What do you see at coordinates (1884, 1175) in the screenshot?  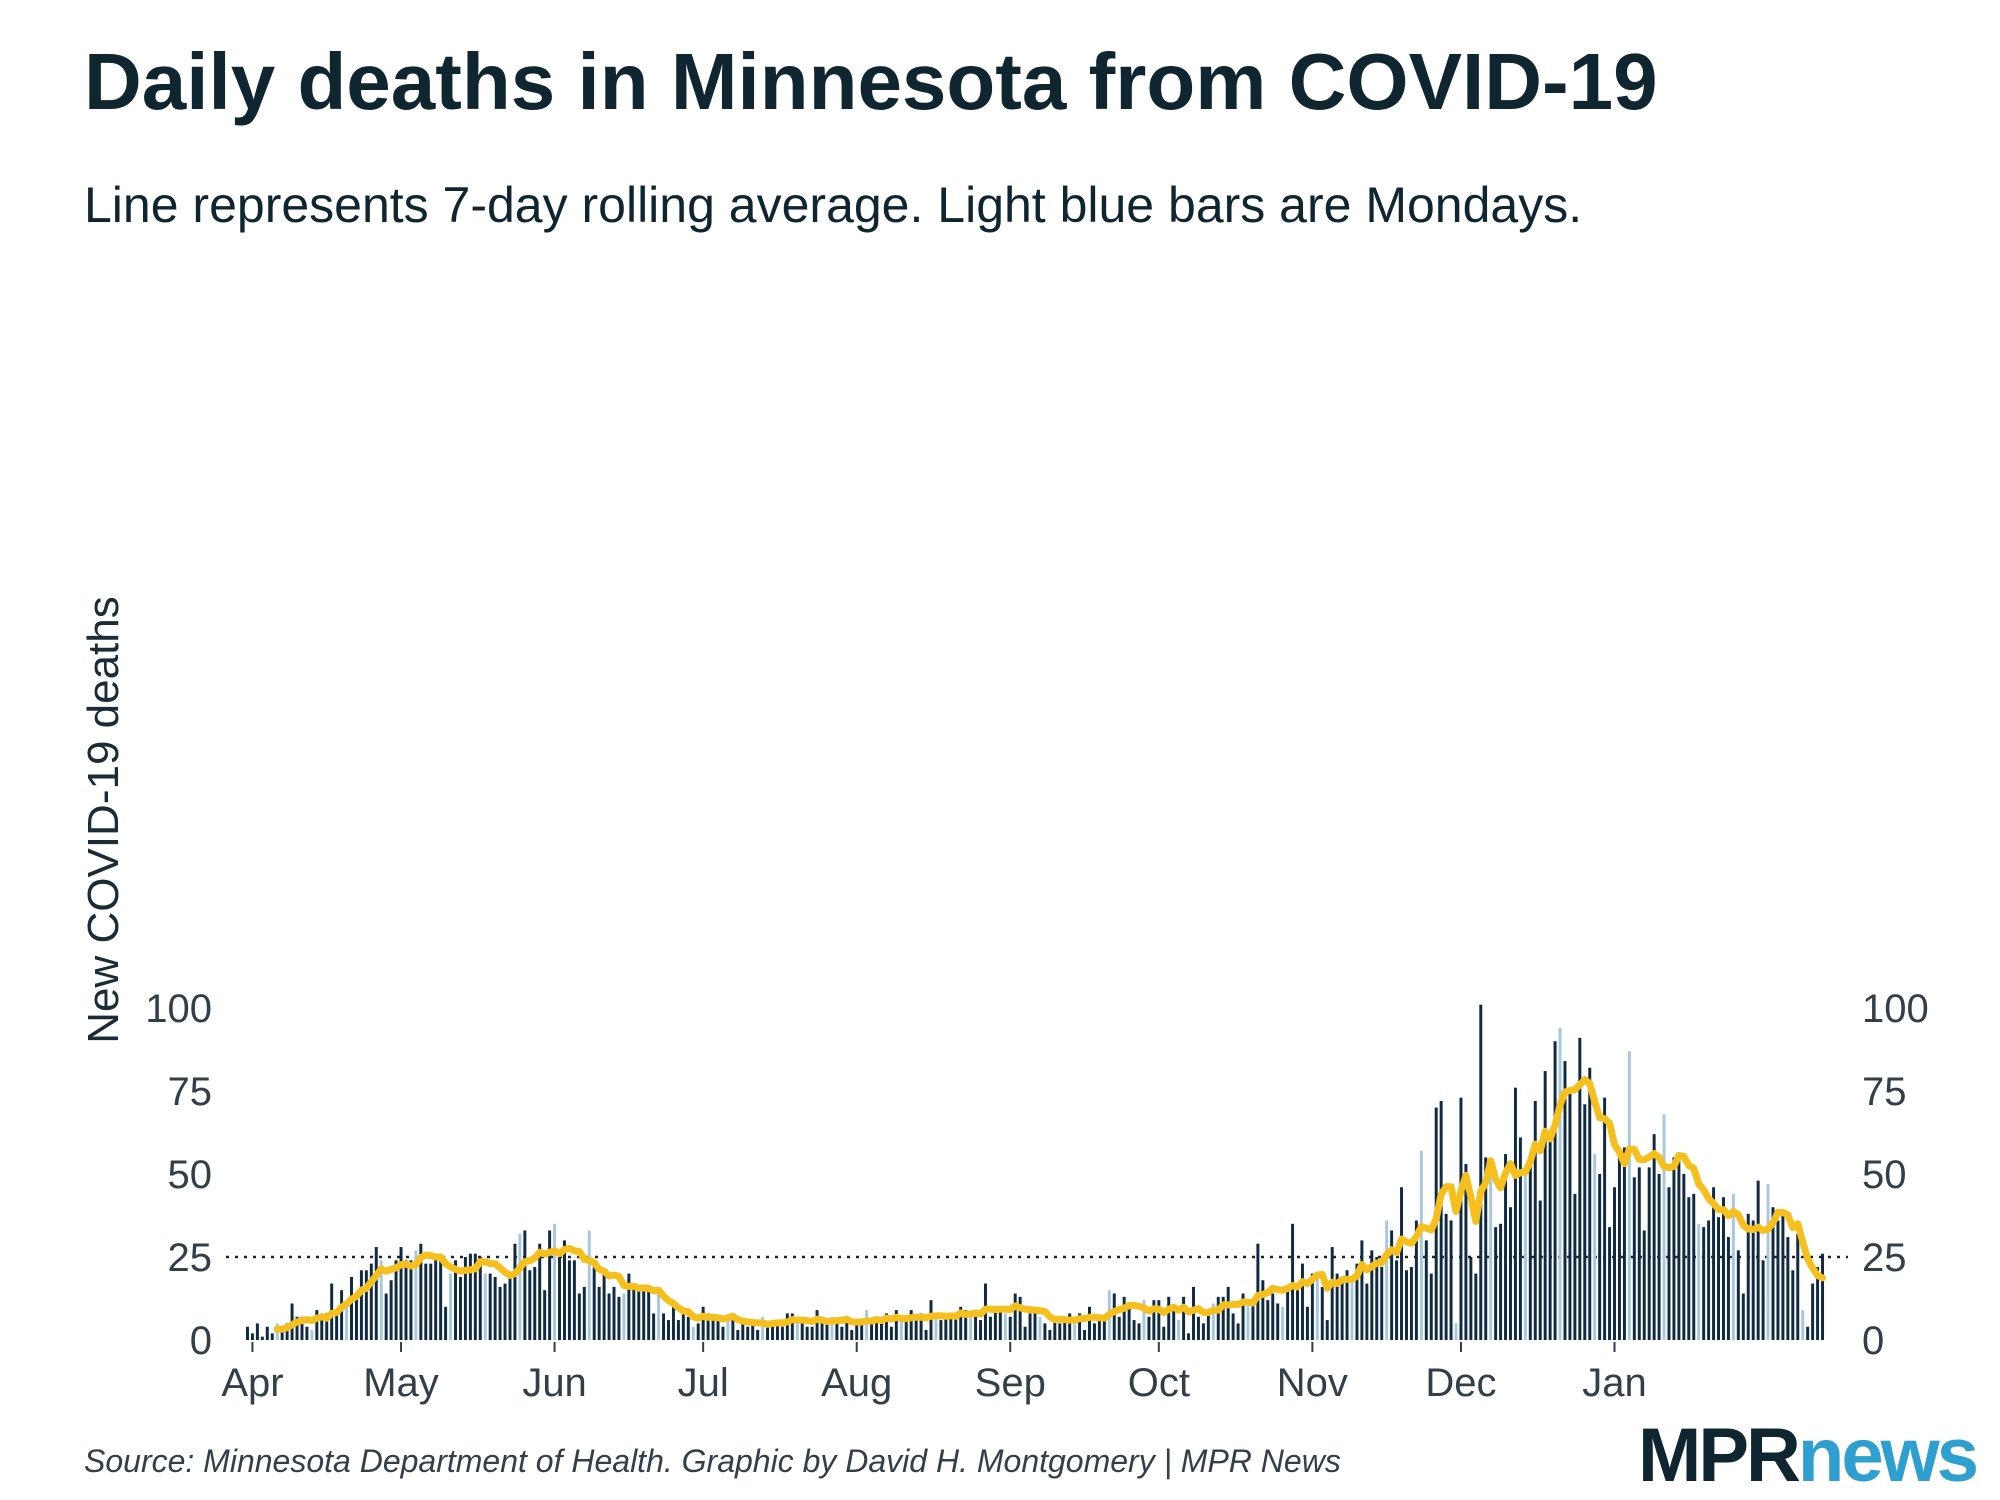 I see `y-tick-right: 50` at bounding box center [1884, 1175].